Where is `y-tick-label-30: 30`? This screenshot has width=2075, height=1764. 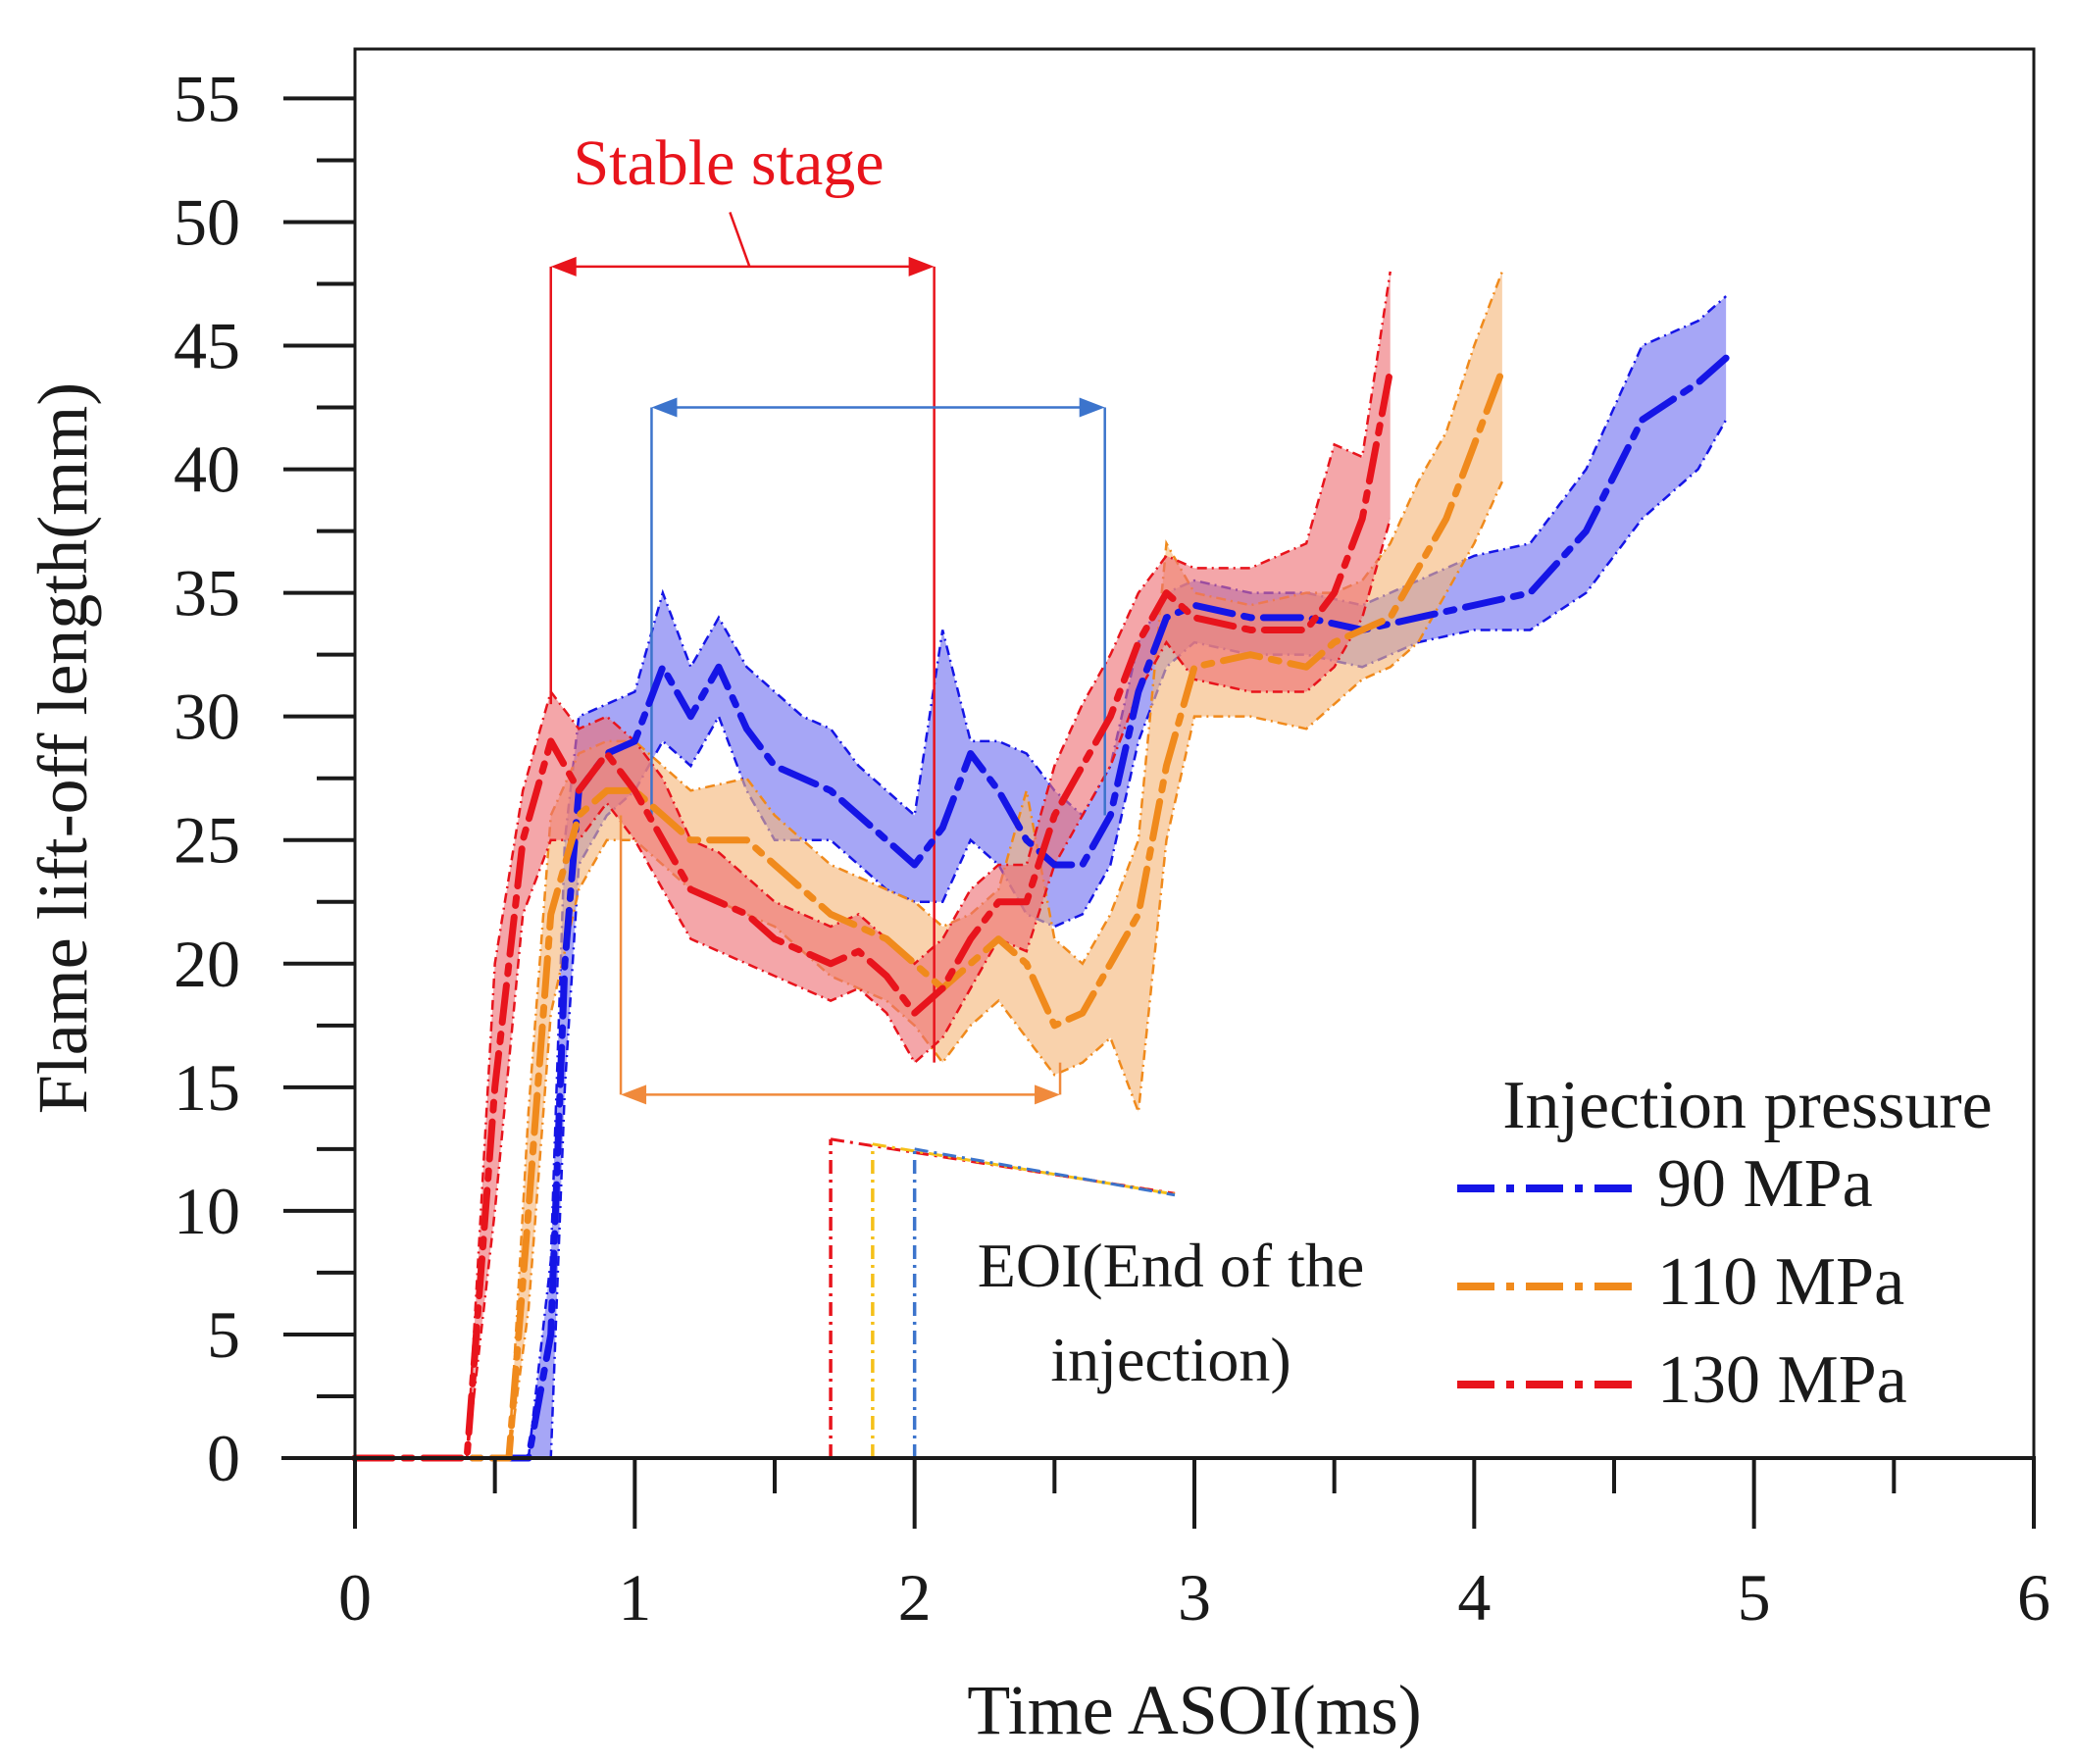 y-tick-label-30: 30 is located at coordinates (207, 717).